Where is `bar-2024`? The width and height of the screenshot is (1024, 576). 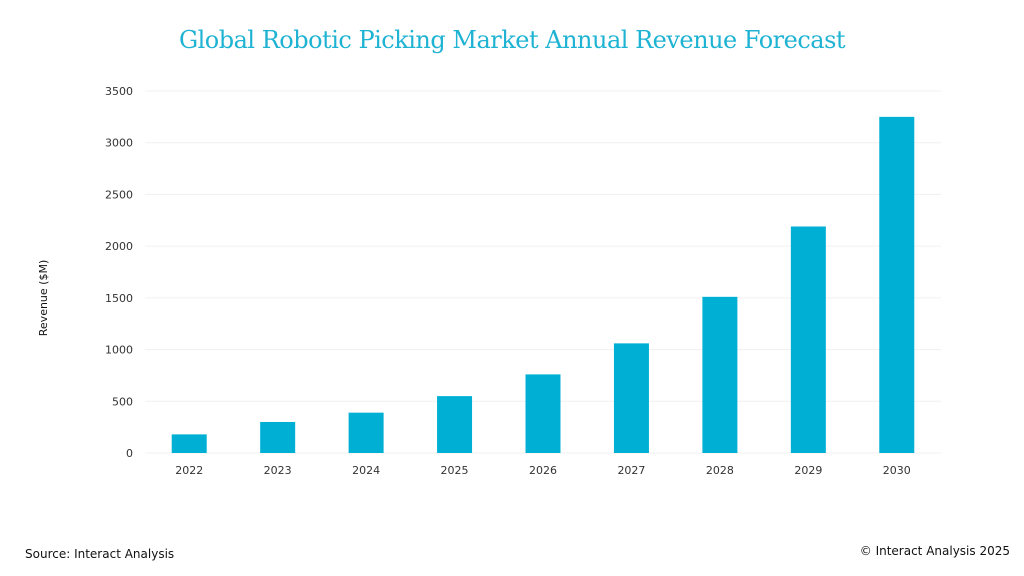 bar-2024 is located at coordinates (366, 432).